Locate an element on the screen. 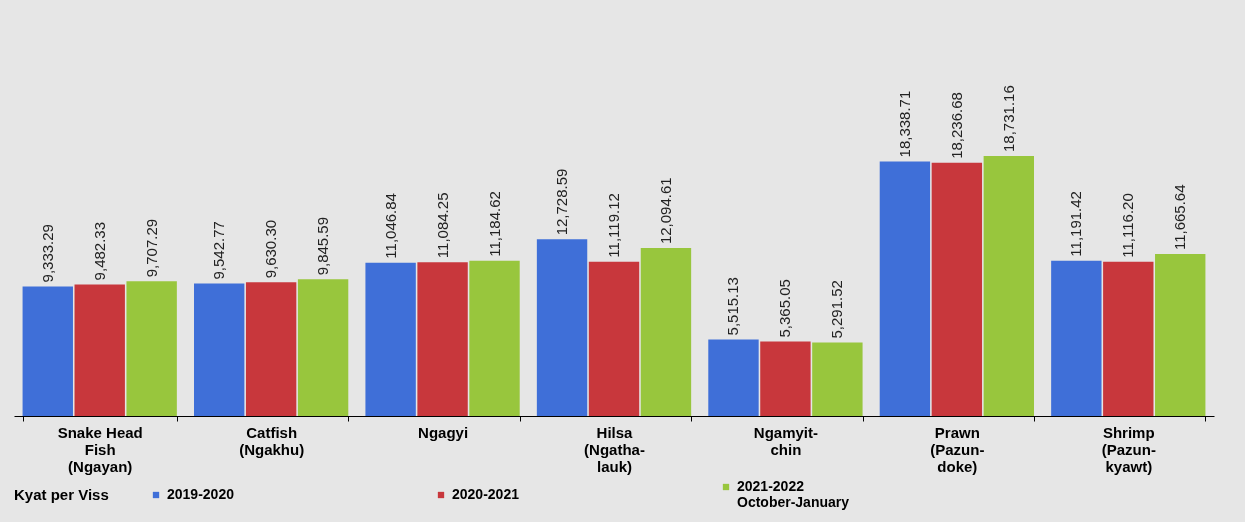 The image size is (1245, 522). data-label: 18,338.71 is located at coordinates (904, 124).